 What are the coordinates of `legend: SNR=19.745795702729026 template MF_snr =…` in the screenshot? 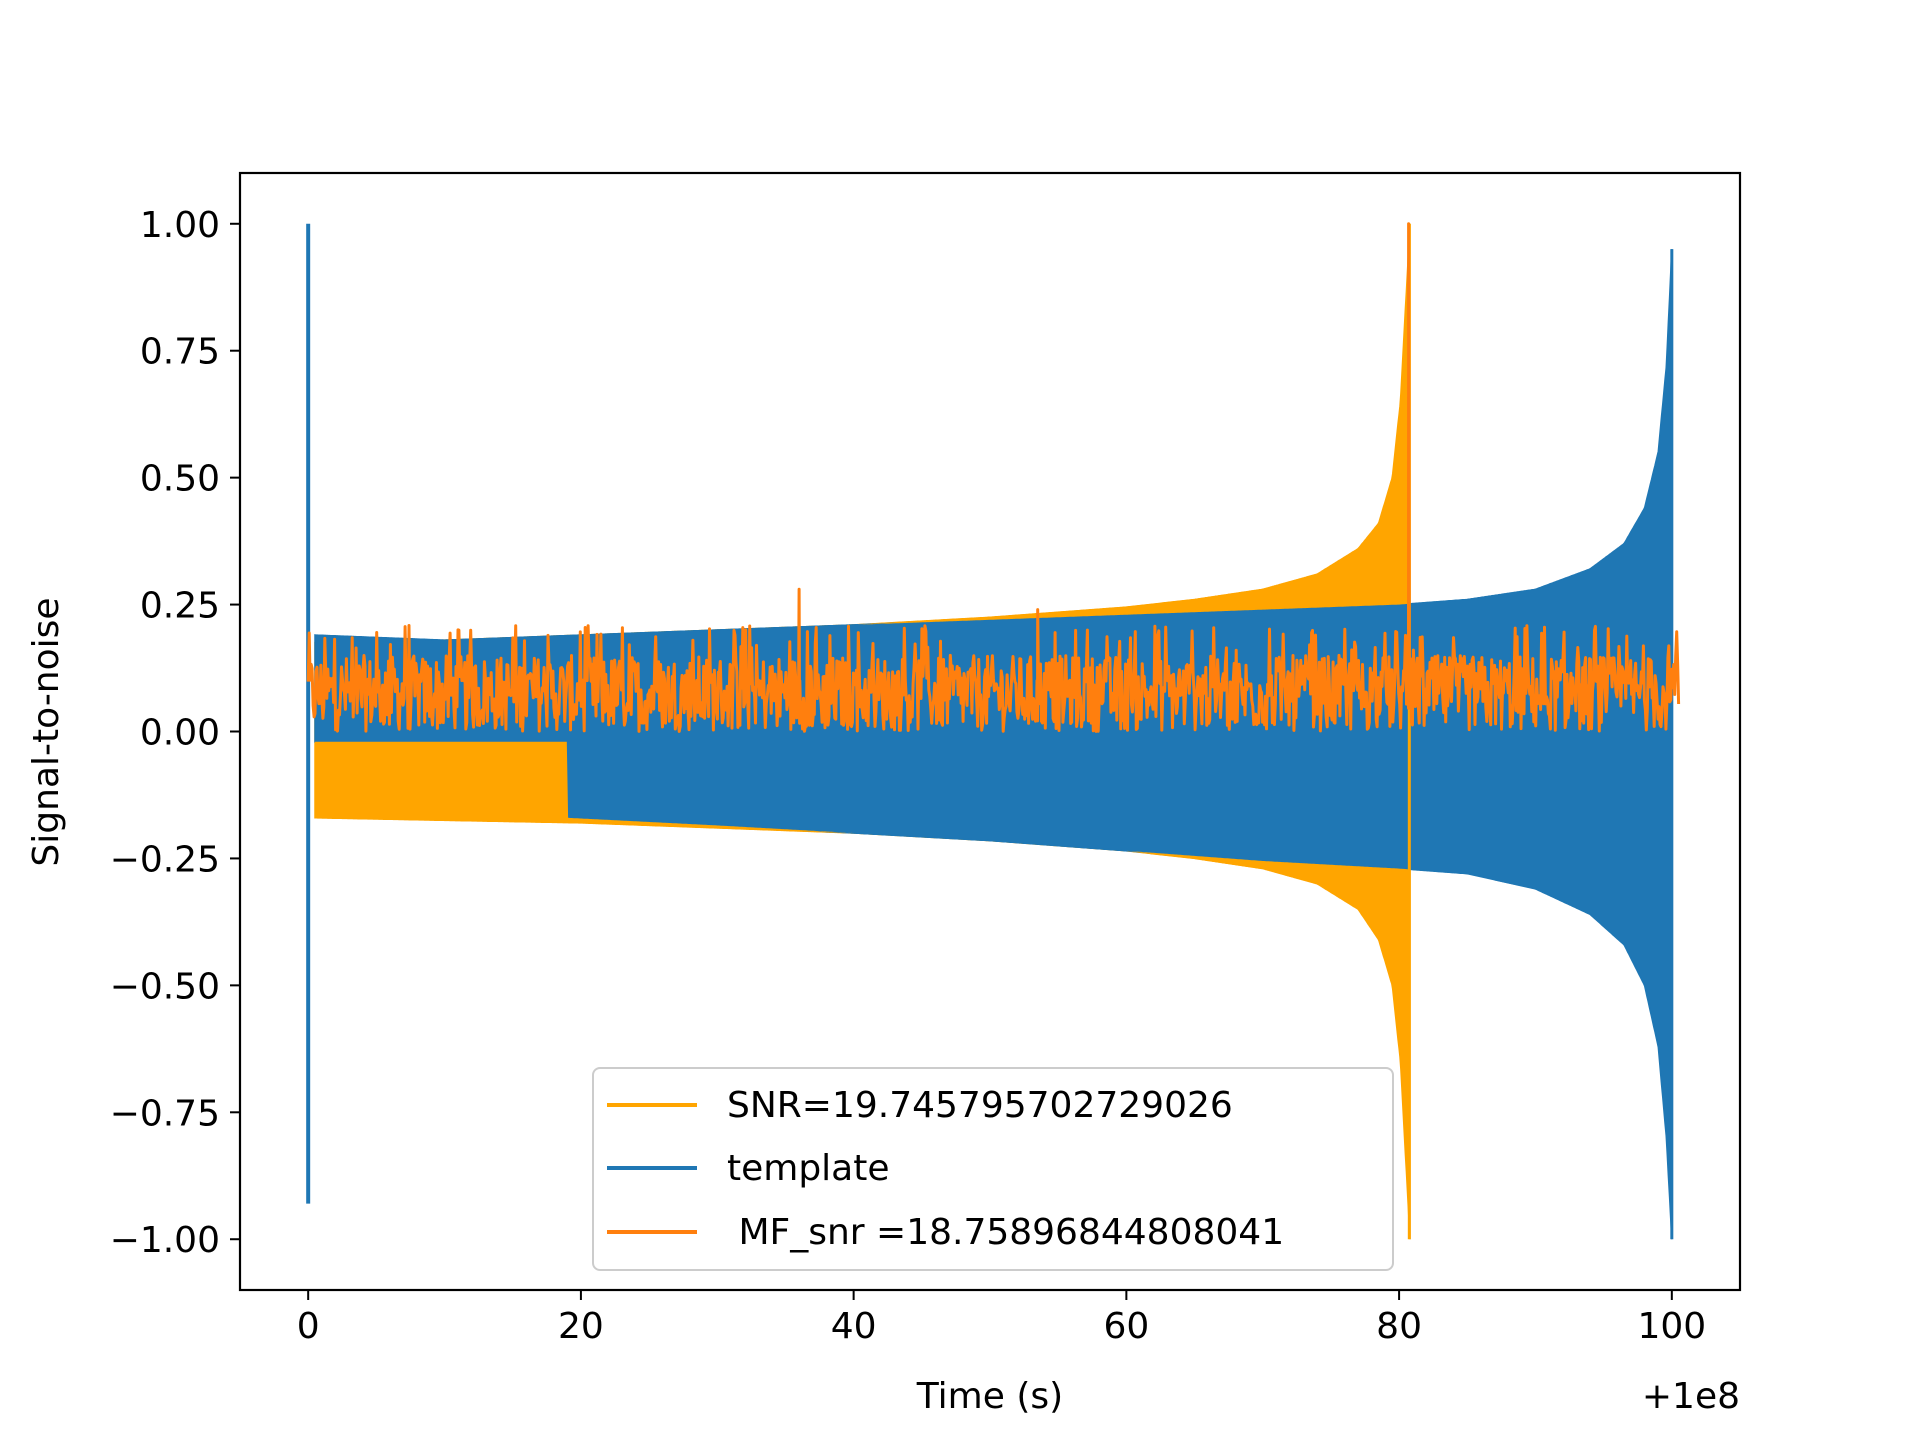 It's located at (993, 1169).